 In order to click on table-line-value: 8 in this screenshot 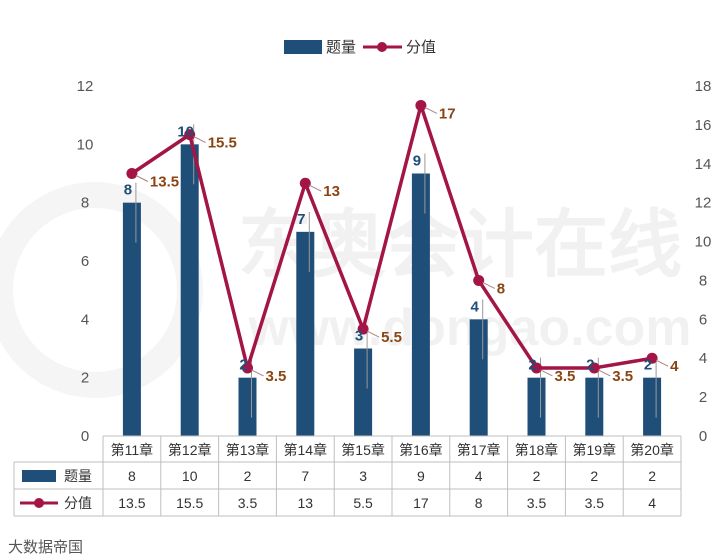, I will do `click(479, 503)`.